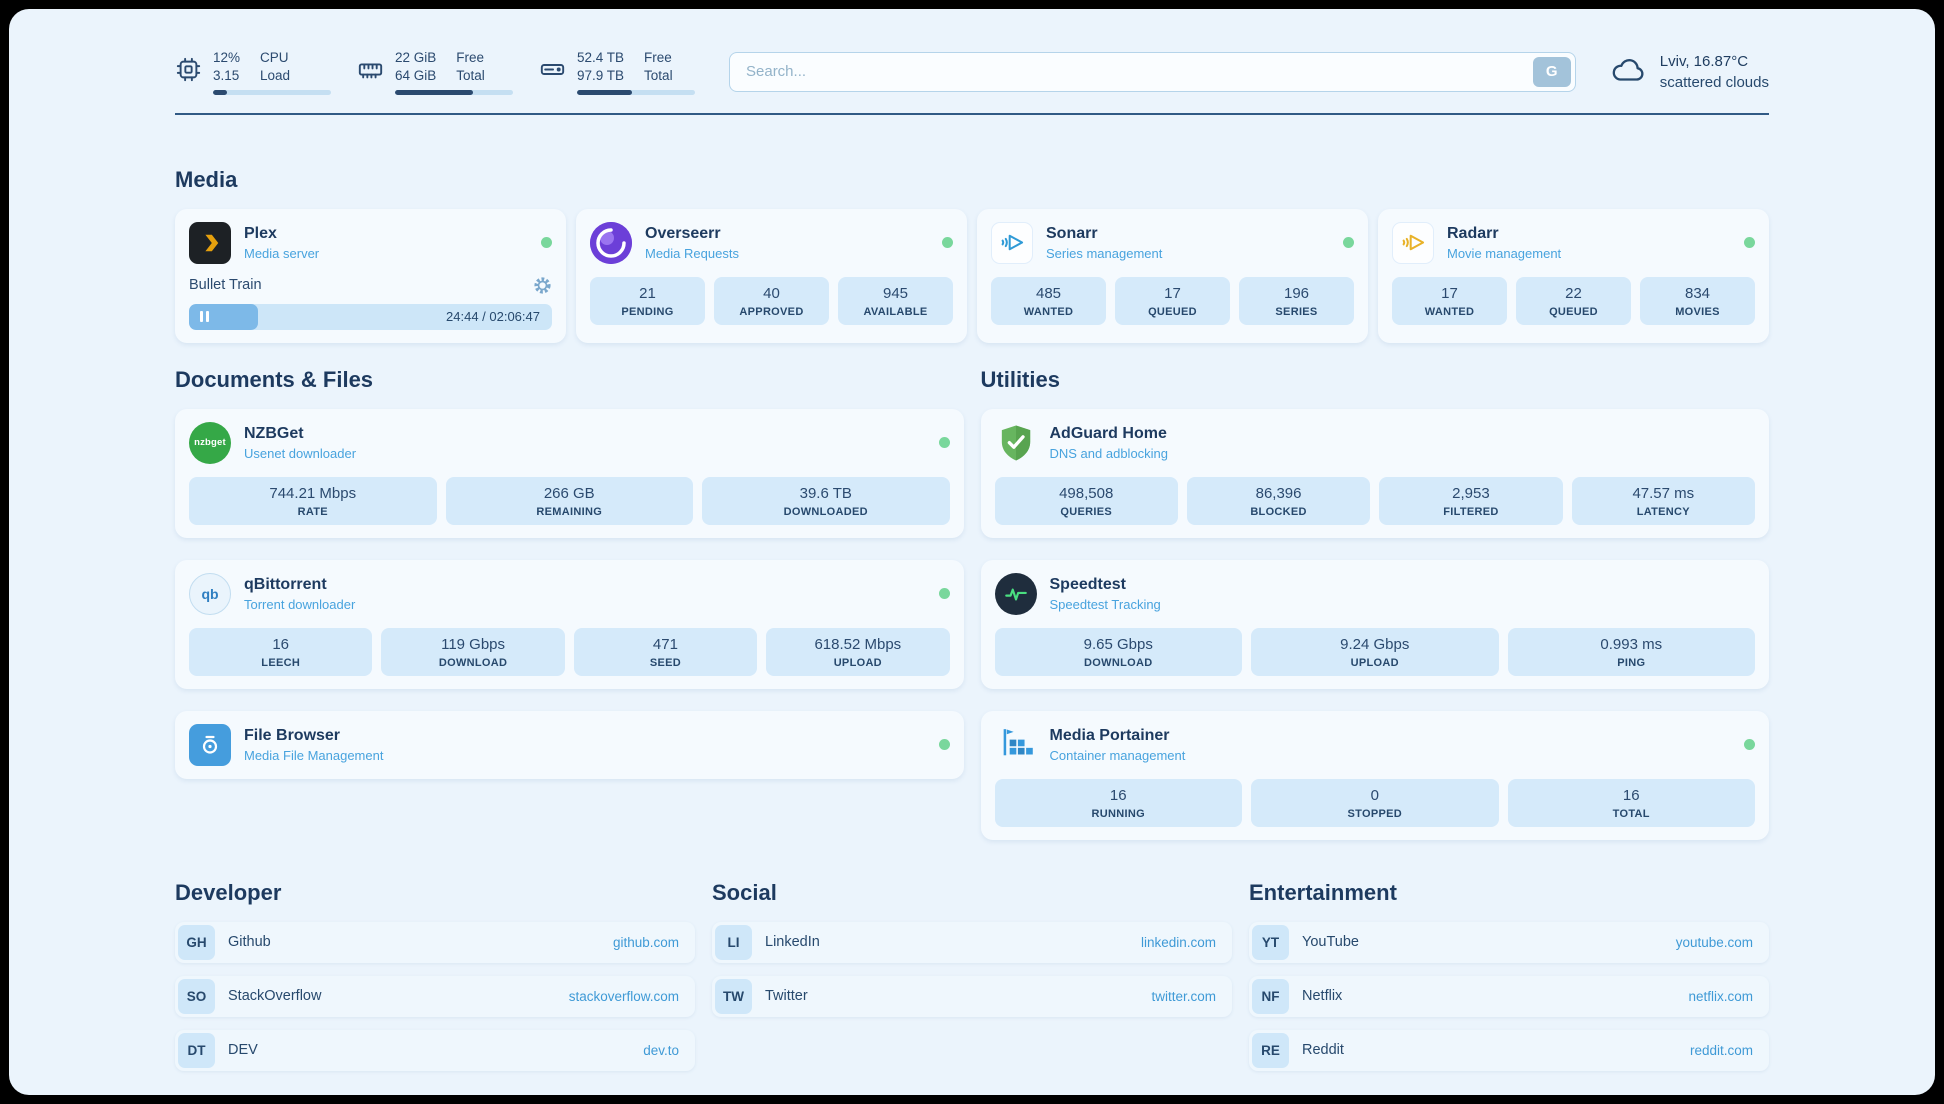 The image size is (1944, 1104). I want to click on now-playing-row: Bullet Train, so click(370, 285).